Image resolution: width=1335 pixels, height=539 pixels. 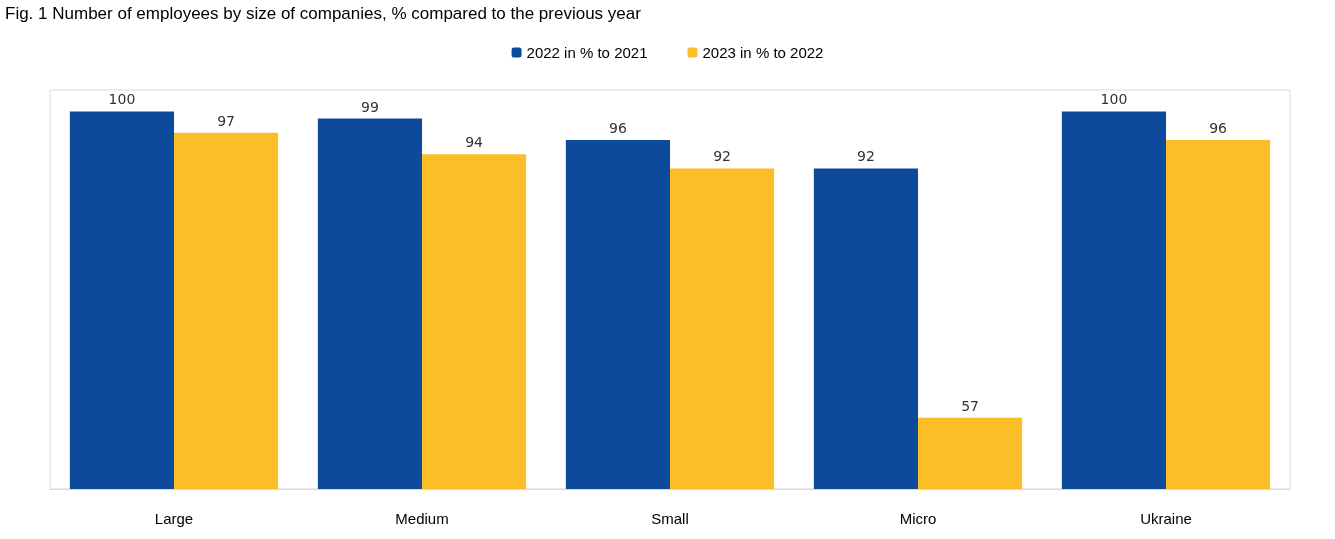 I want to click on data-label: 99, so click(x=370, y=106).